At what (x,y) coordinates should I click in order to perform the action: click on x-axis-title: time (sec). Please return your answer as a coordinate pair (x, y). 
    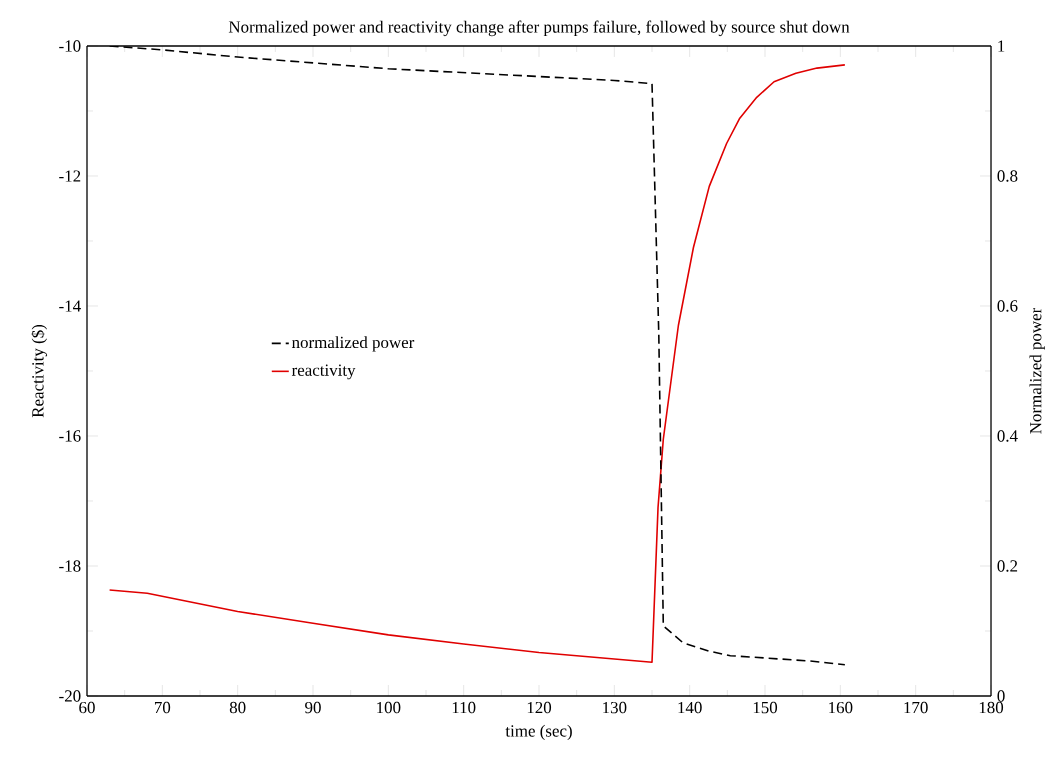
    Looking at the image, I should click on (538, 732).